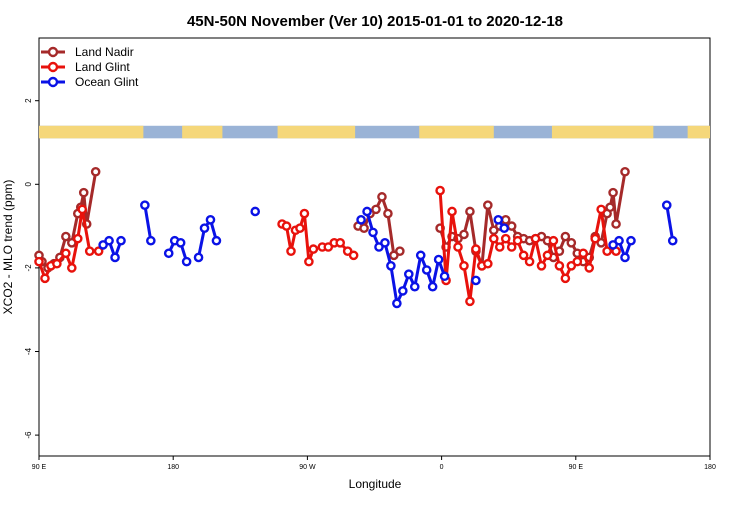  I want to click on band-land, so click(698, 132).